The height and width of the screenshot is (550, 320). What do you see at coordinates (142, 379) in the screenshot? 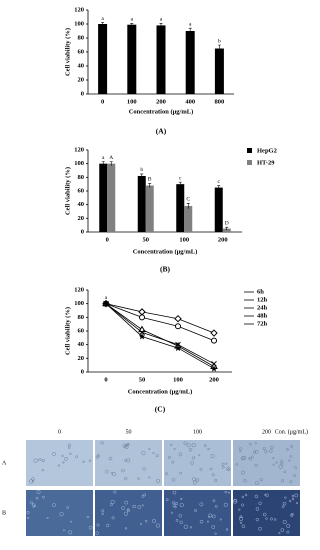
I see `x-tick-label: 50` at bounding box center [142, 379].